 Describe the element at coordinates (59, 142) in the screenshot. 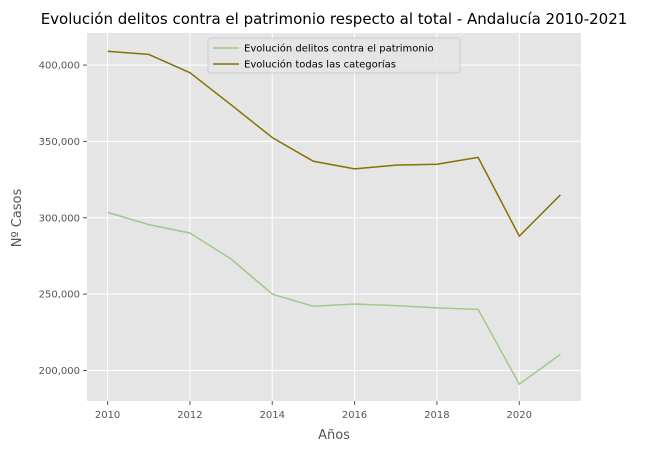

I see `y-tick-label: 350,000` at that location.